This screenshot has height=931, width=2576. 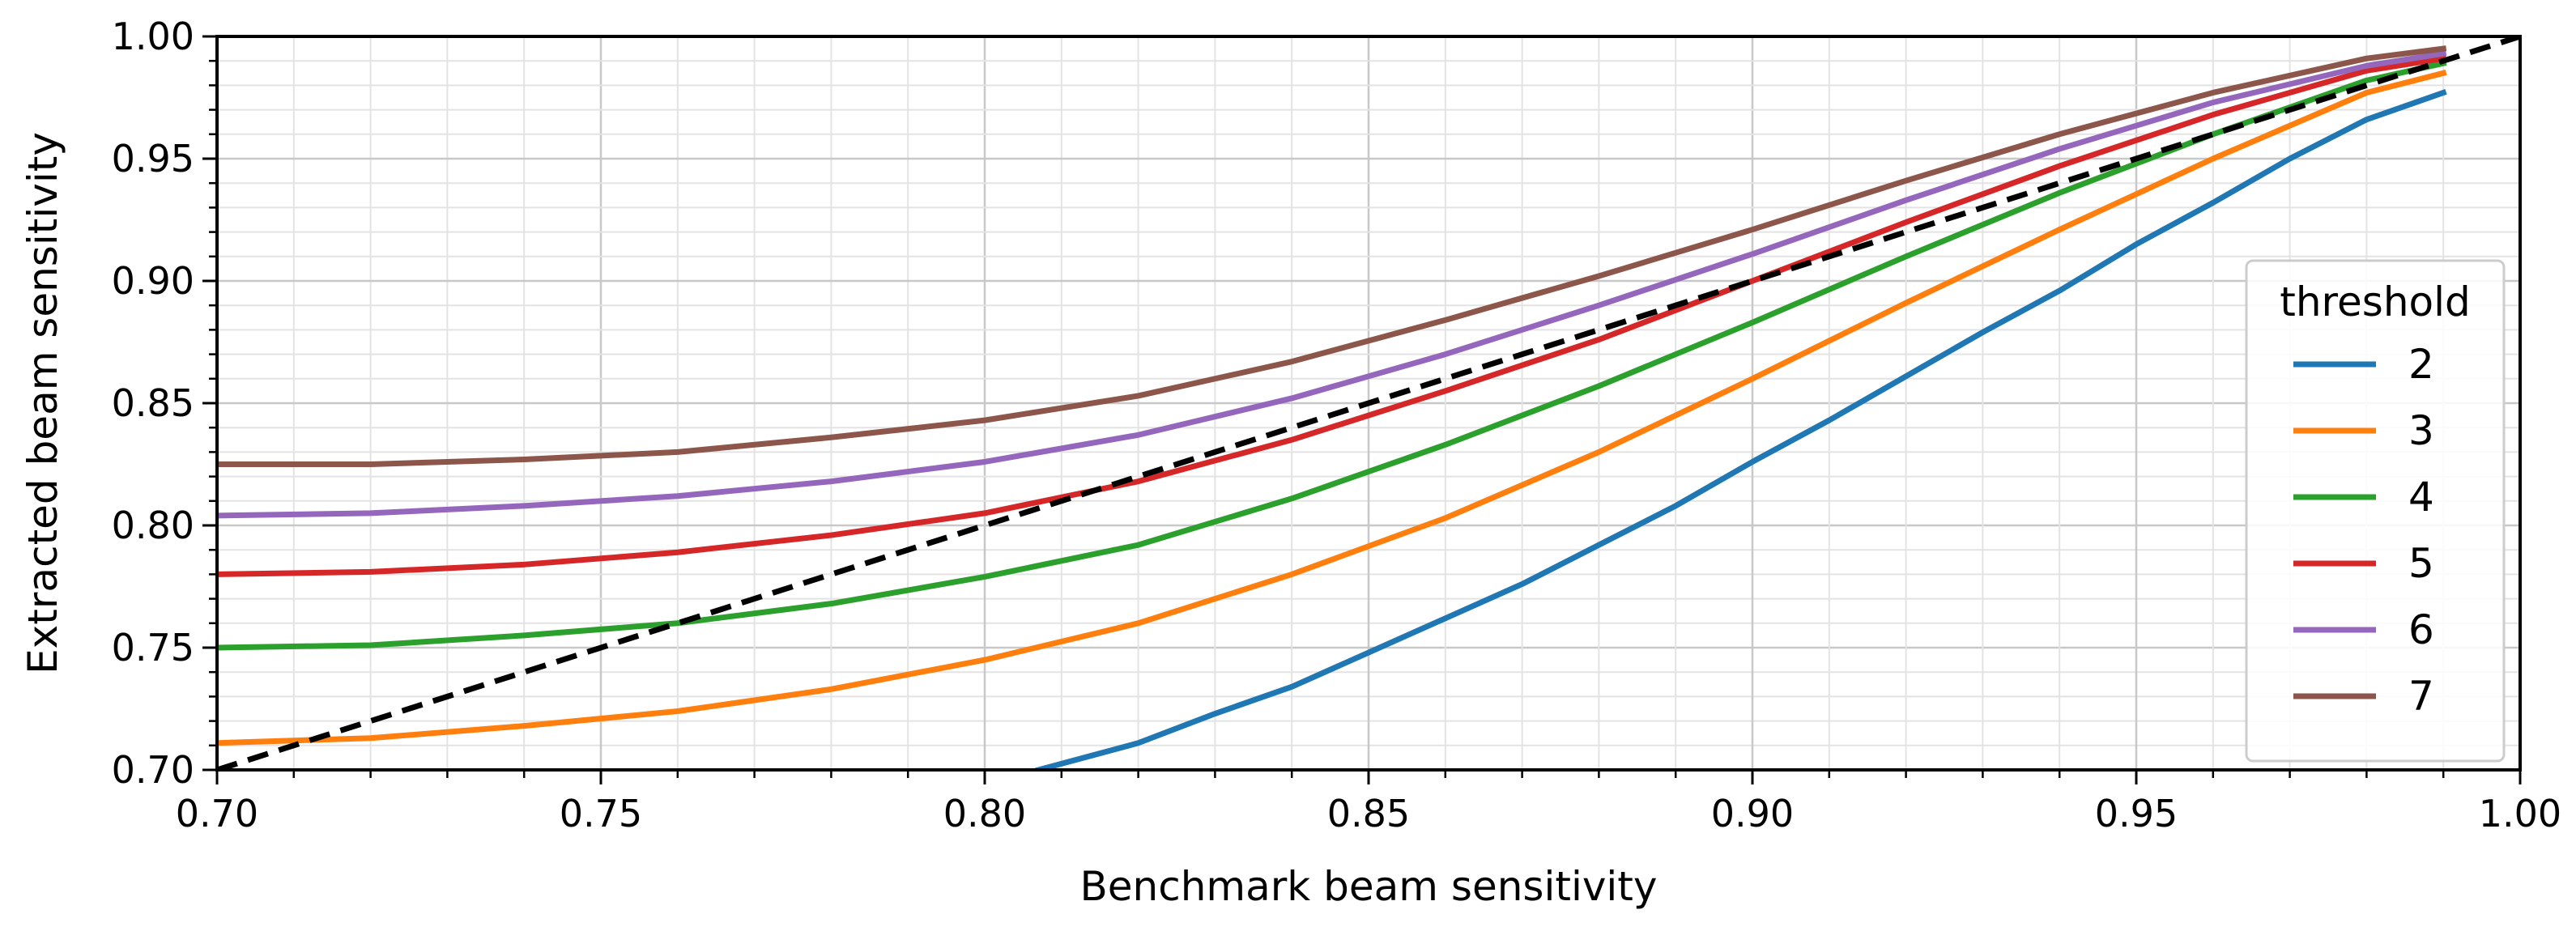 I want to click on x-tick-label: 0.75, so click(x=601, y=814).